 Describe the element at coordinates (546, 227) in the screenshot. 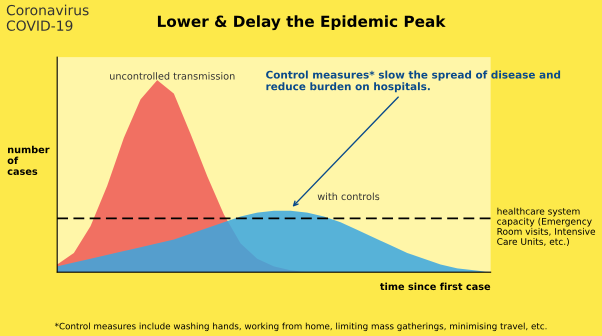

I see `ref-line-label: healthcare system capacity (Emergency Room visits, Intensive Care Units, etc.)` at that location.